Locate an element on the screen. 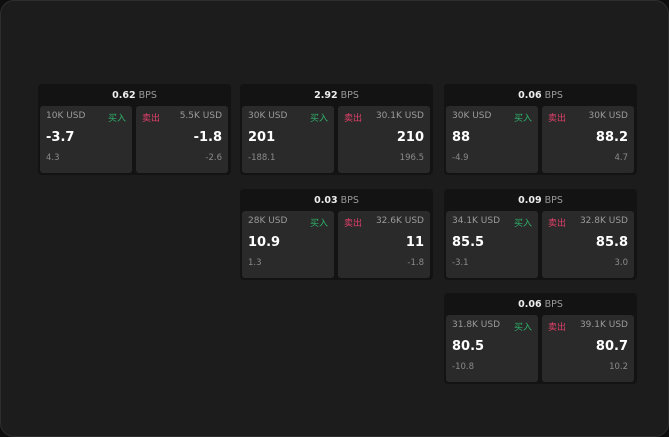  sell-button: 卖出 5.5K USD -1.8 -2.6 is located at coordinates (182, 139).